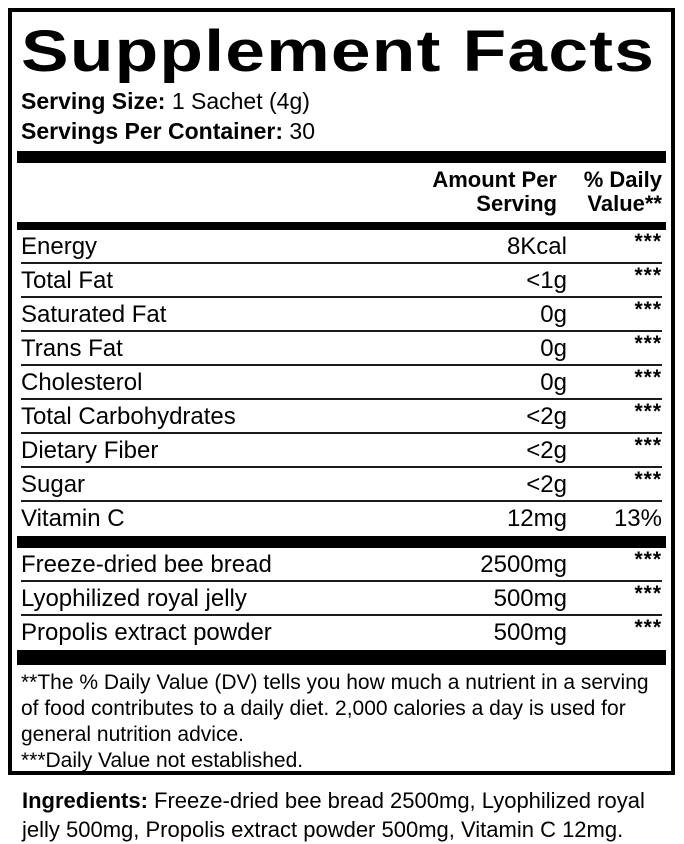  I want to click on panel-title: Supplement Facts, so click(338, 51).